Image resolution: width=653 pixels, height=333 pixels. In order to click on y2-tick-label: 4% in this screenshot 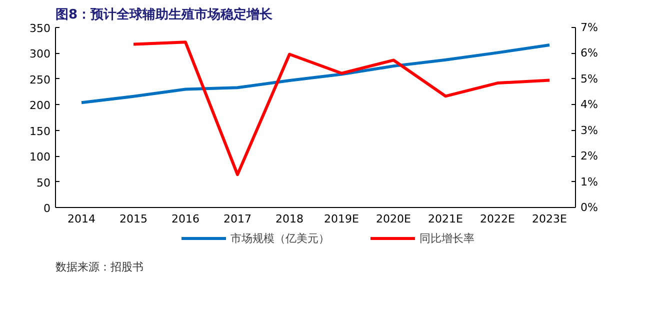, I will do `click(589, 105)`.